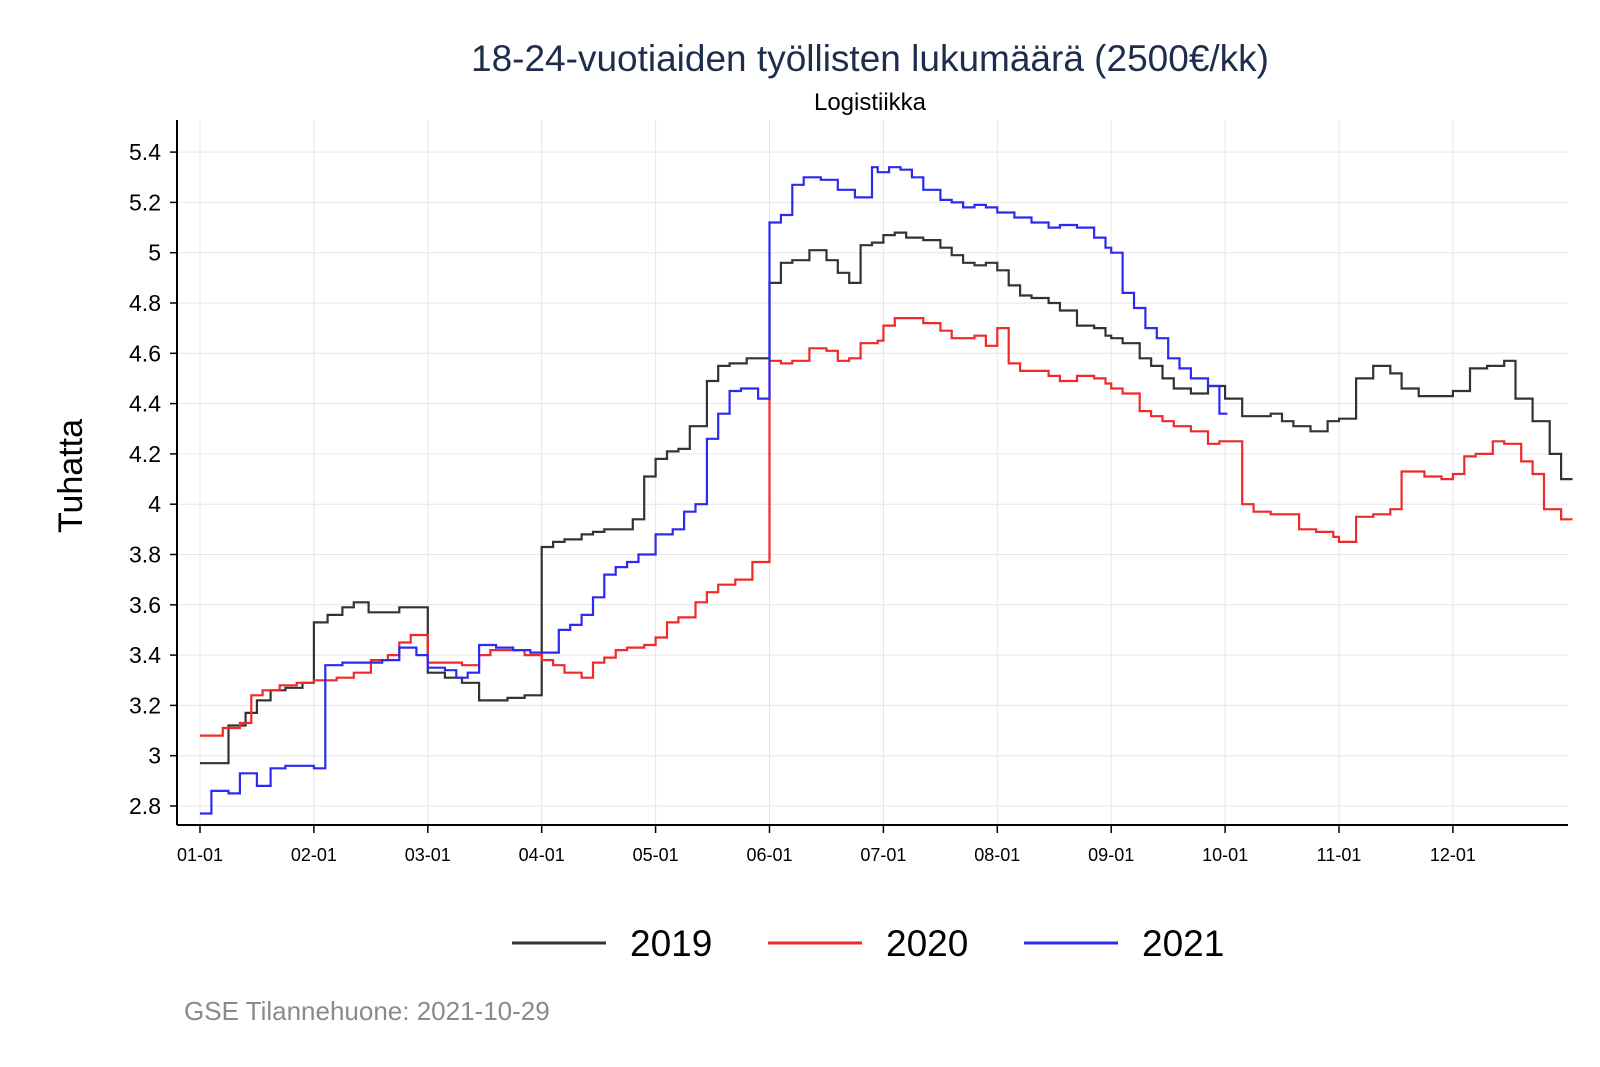 The height and width of the screenshot is (1067, 1600). I want to click on x-tick-label: 07-01, so click(883, 855).